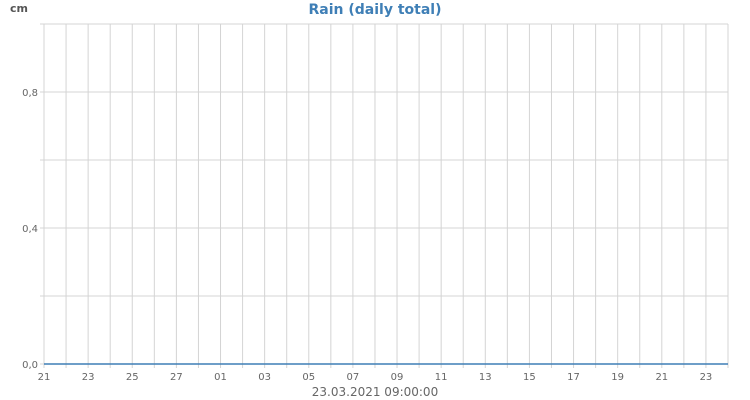 The image size is (750, 400). I want to click on x-tick-label: 13, so click(485, 377).